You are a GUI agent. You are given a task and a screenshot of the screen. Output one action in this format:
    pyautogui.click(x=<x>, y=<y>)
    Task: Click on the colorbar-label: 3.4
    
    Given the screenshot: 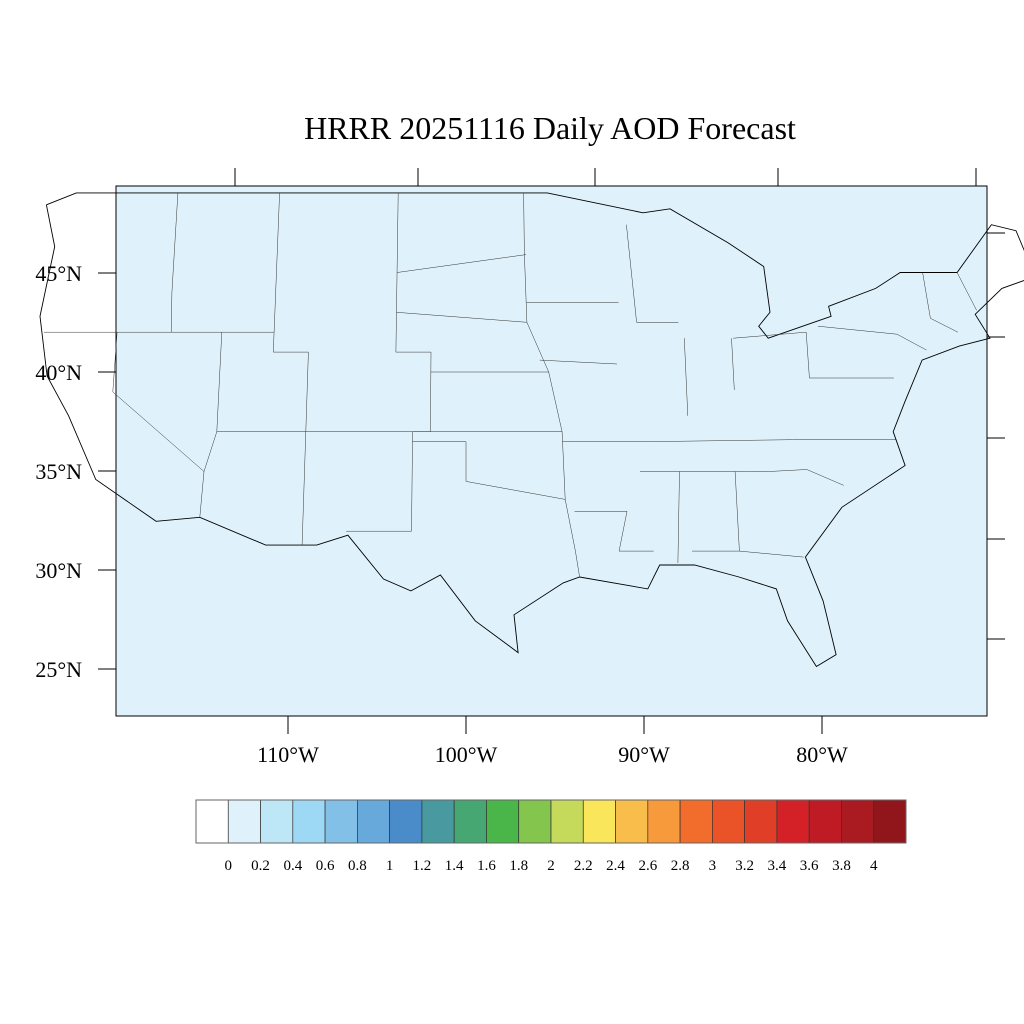 What is the action you would take?
    pyautogui.click(x=777, y=866)
    